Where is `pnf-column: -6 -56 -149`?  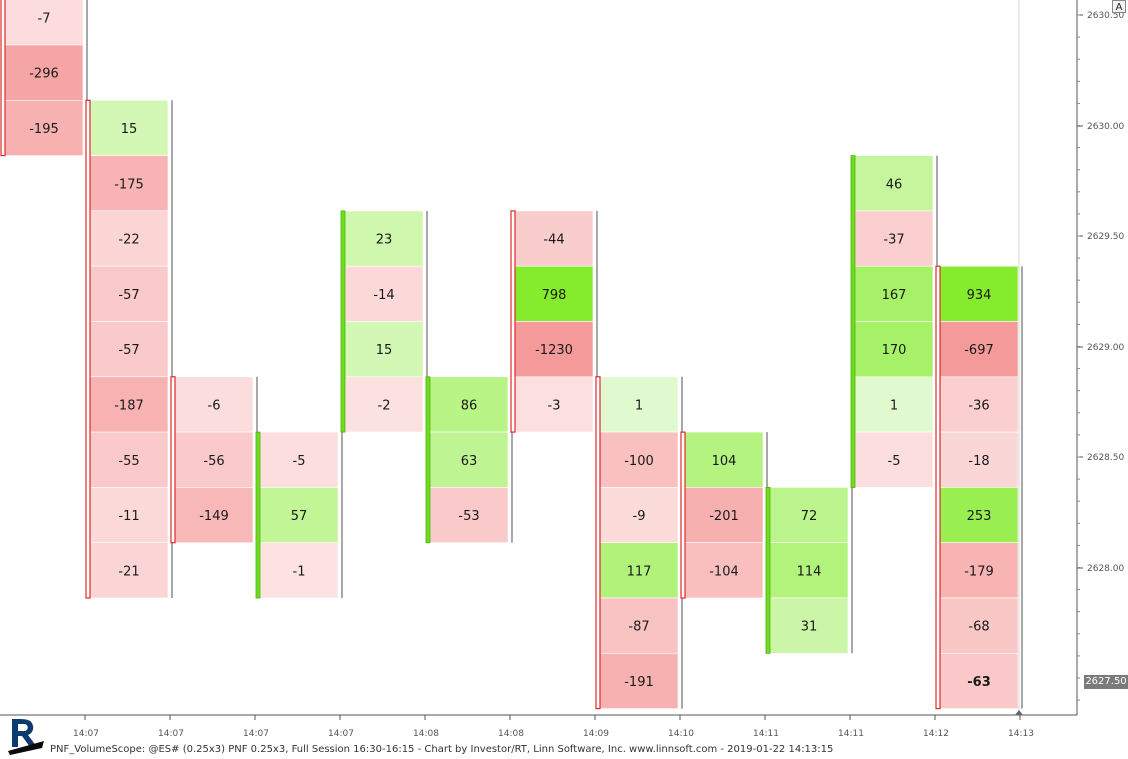 pnf-column: -6 -56 -149 is located at coordinates (214, 460).